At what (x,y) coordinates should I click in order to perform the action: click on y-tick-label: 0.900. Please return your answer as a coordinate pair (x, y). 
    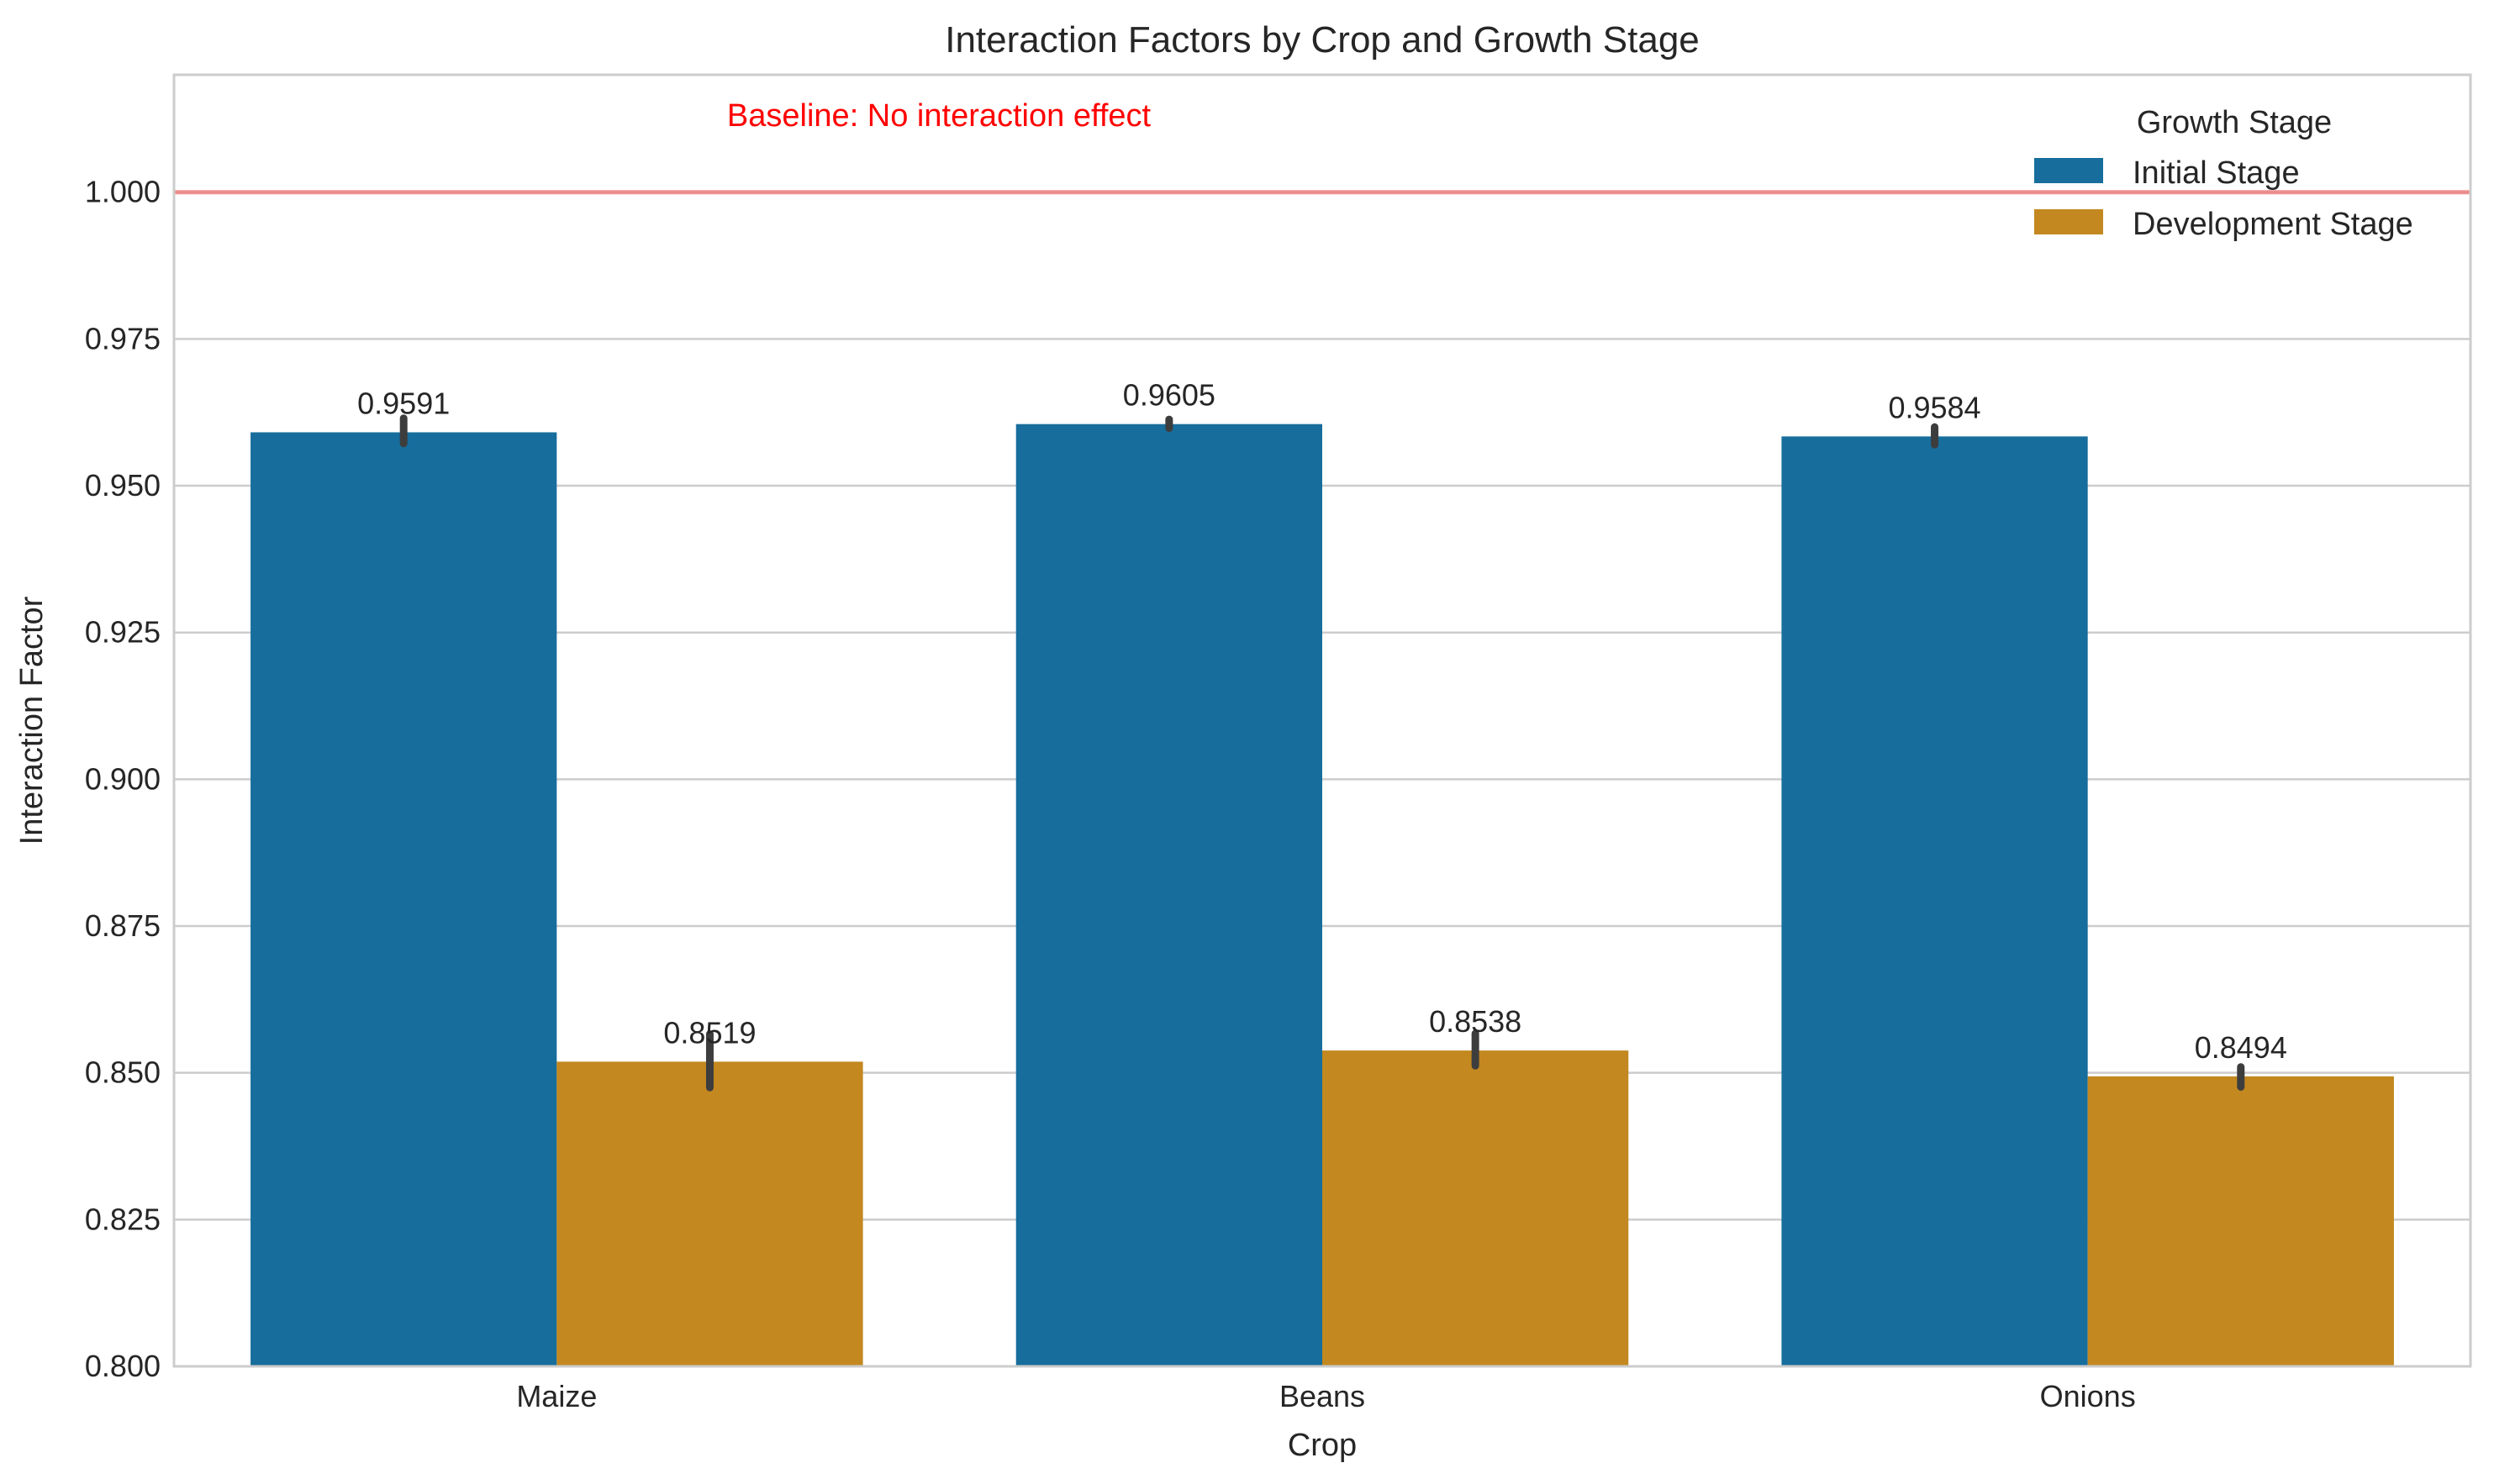
    Looking at the image, I should click on (123, 778).